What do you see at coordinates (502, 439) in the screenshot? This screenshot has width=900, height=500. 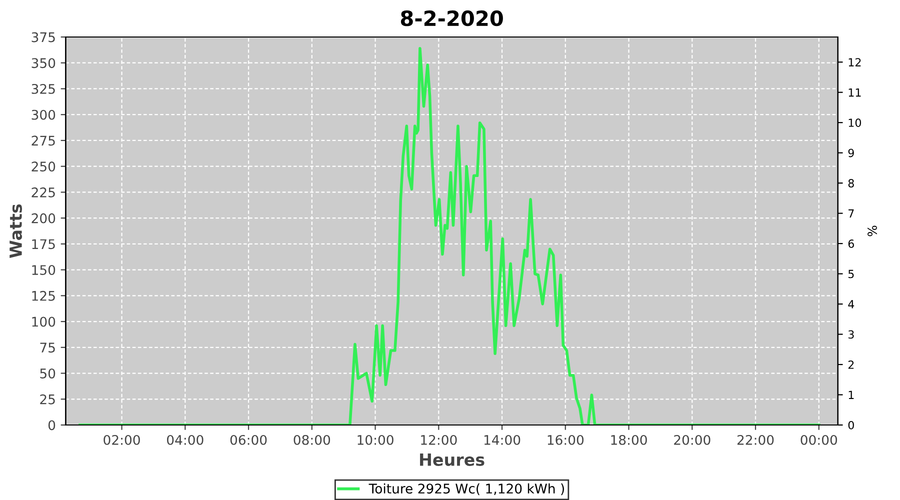 I see `x-tick-label: 14:00` at bounding box center [502, 439].